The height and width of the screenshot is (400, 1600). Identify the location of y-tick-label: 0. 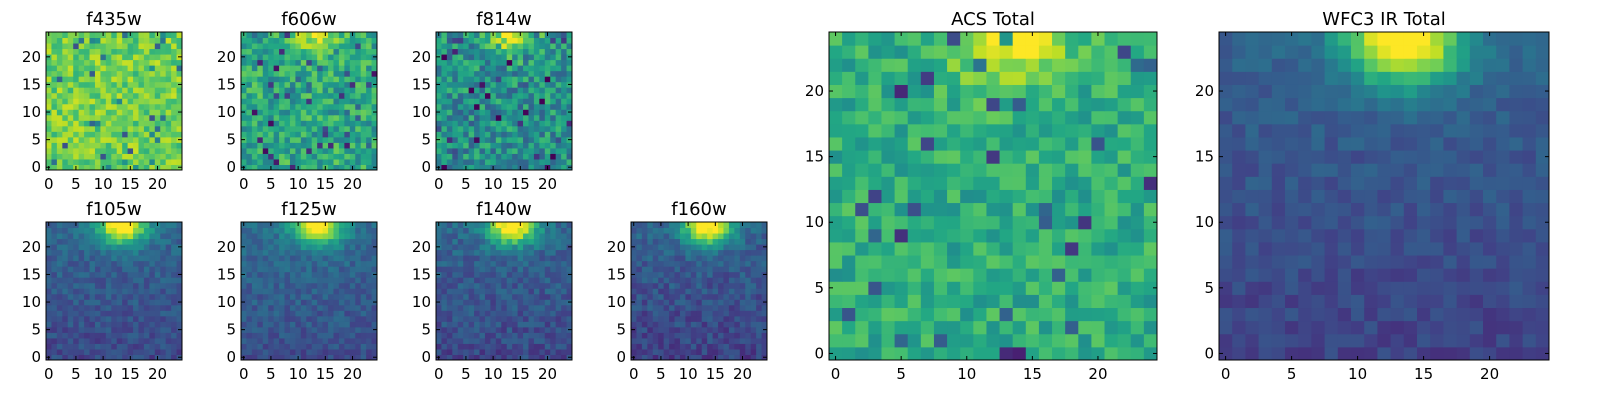
(621, 357).